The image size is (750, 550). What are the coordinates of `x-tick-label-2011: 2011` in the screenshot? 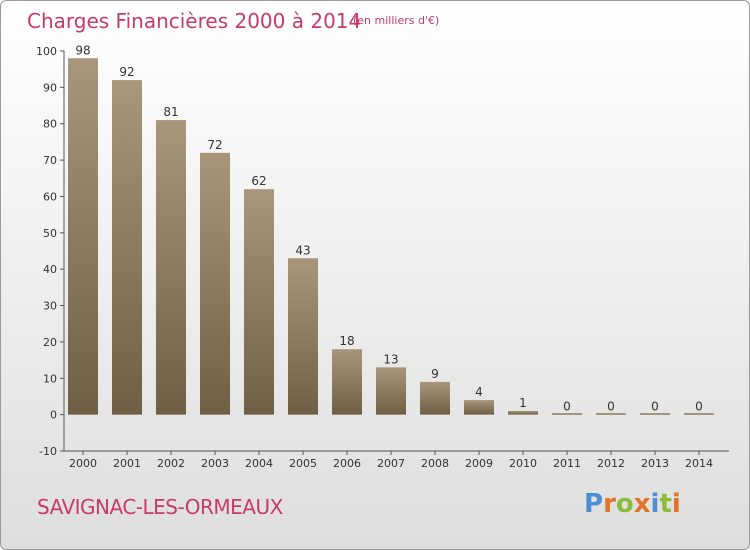 It's located at (567, 463).